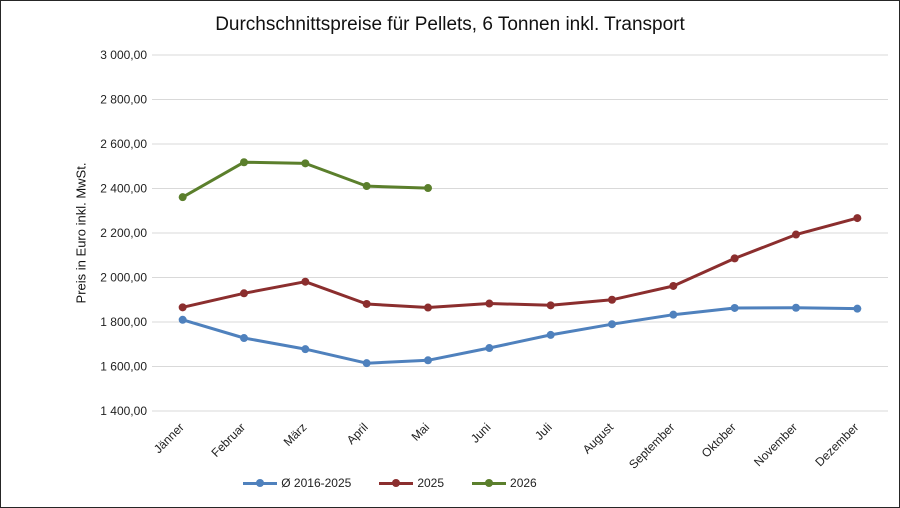 This screenshot has width=900, height=508. Describe the element at coordinates (719, 440) in the screenshot. I see `x-tick-label: Oktober` at that location.